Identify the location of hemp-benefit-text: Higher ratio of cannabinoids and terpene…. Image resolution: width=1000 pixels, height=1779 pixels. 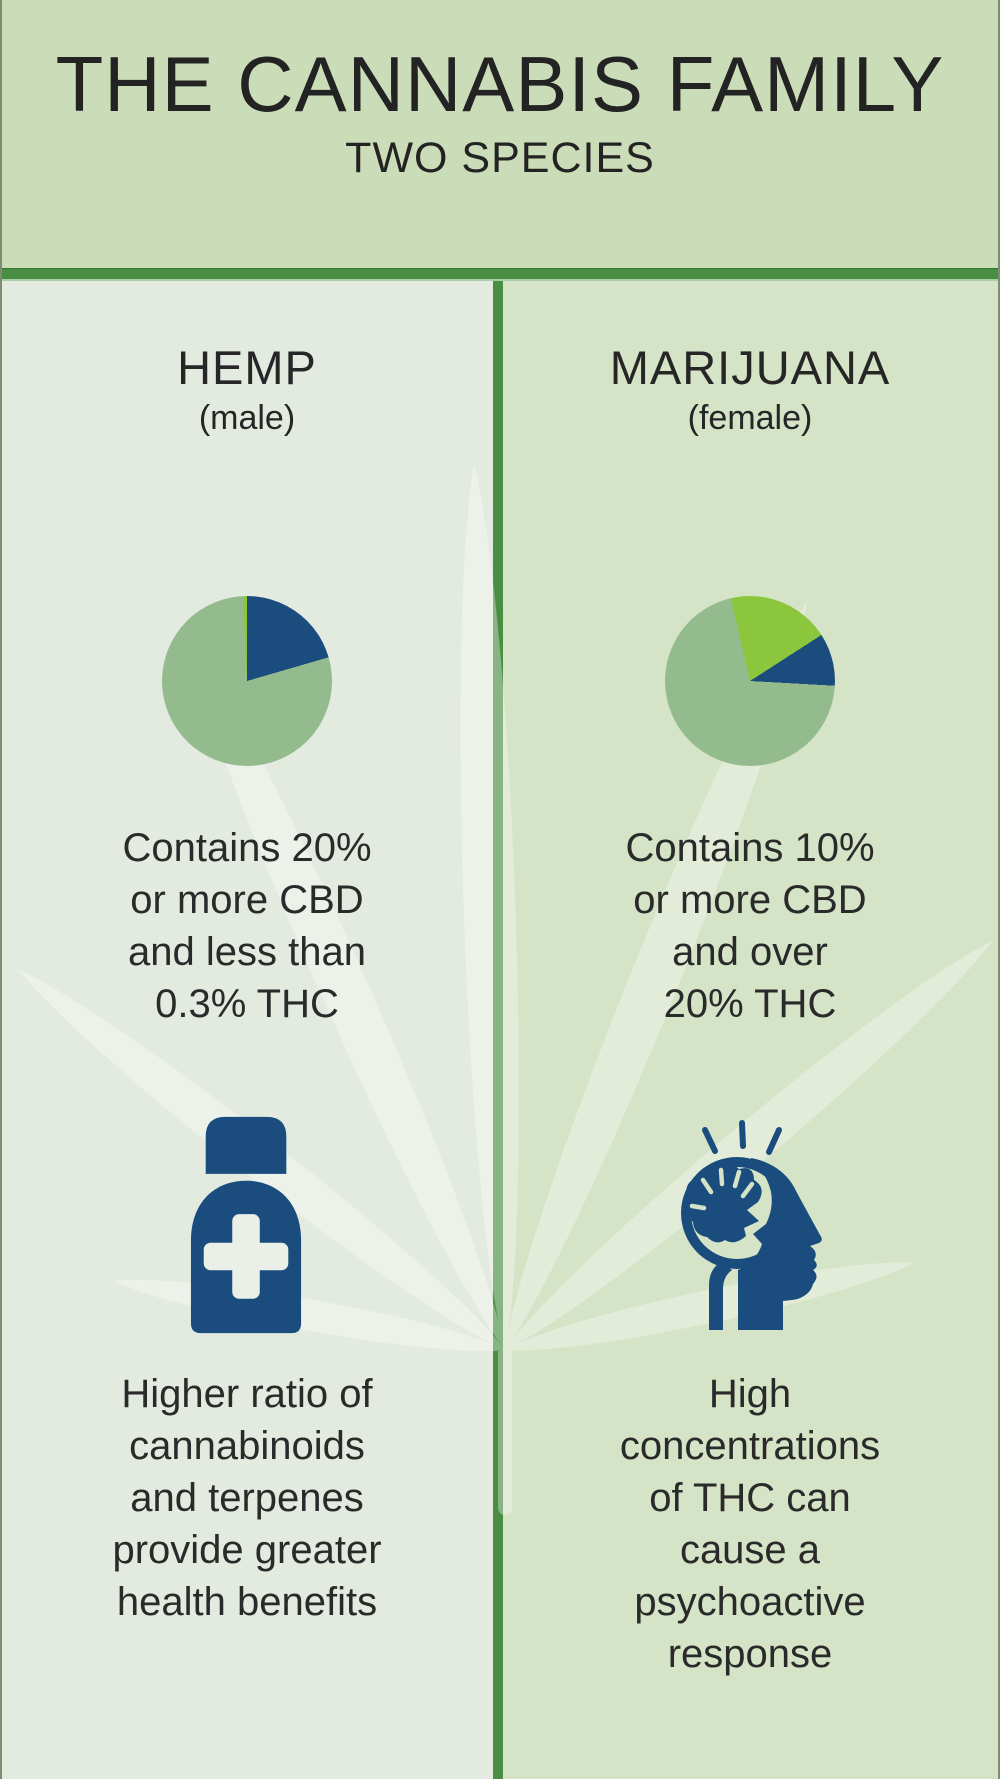
(247, 1498).